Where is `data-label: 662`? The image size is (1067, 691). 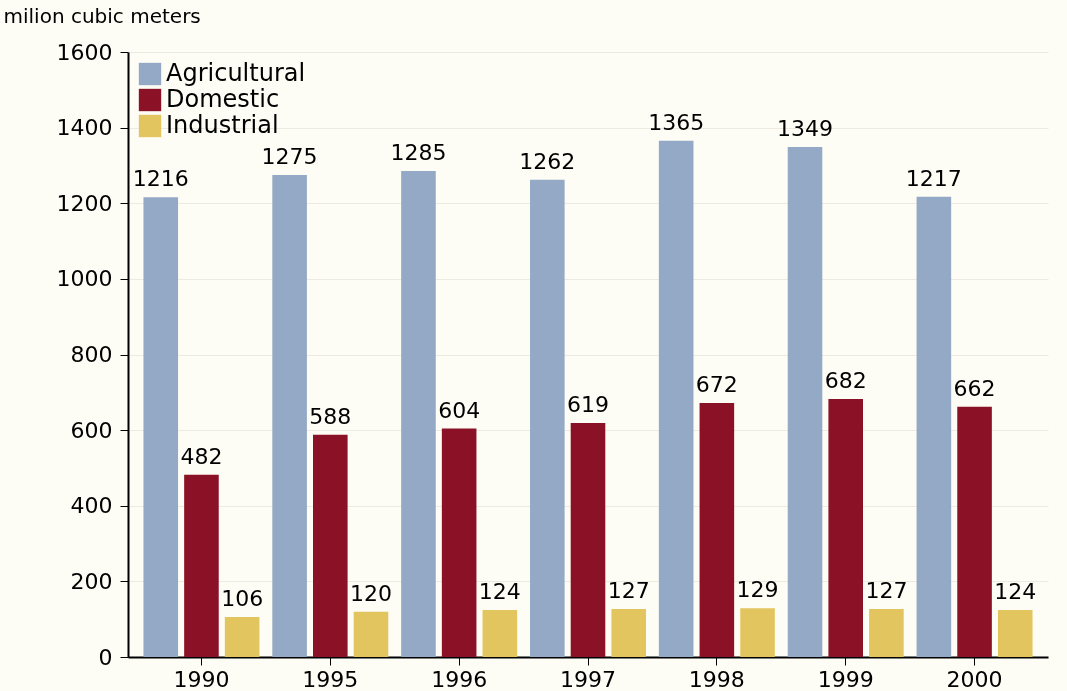 data-label: 662 is located at coordinates (974, 388).